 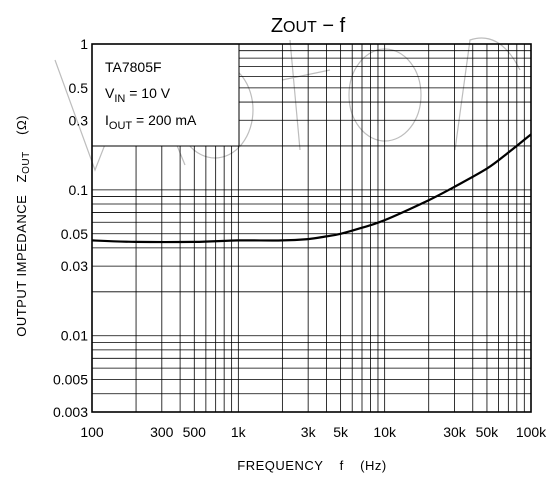 I want to click on x-tick-labels: 100 300 500 1k 3k 5k 10k 30k 50k 100k, so click(x=313, y=432).